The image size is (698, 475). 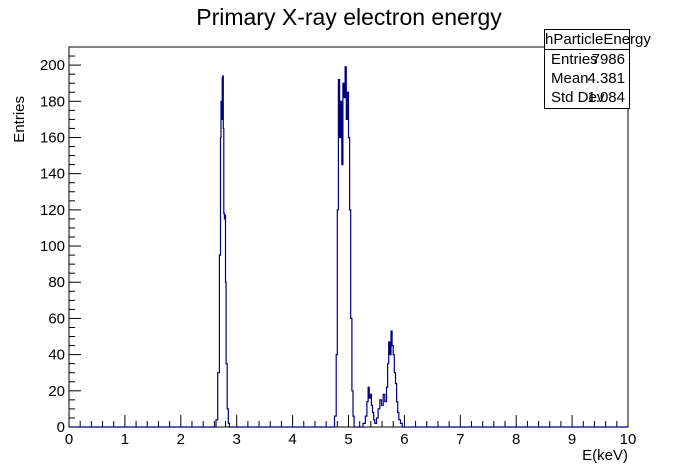 What do you see at coordinates (578, 97) in the screenshot?
I see `stats-key: Std Dev` at bounding box center [578, 97].